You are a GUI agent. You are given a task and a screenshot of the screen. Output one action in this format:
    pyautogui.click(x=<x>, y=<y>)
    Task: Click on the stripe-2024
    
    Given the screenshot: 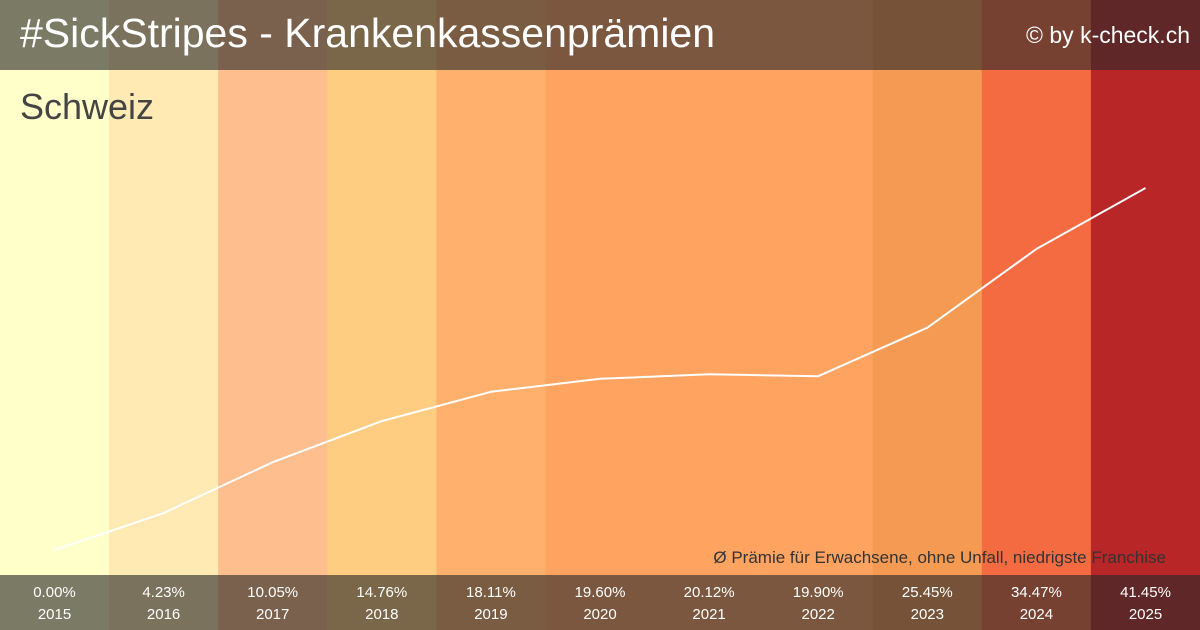 What is the action you would take?
    pyautogui.click(x=1036, y=315)
    